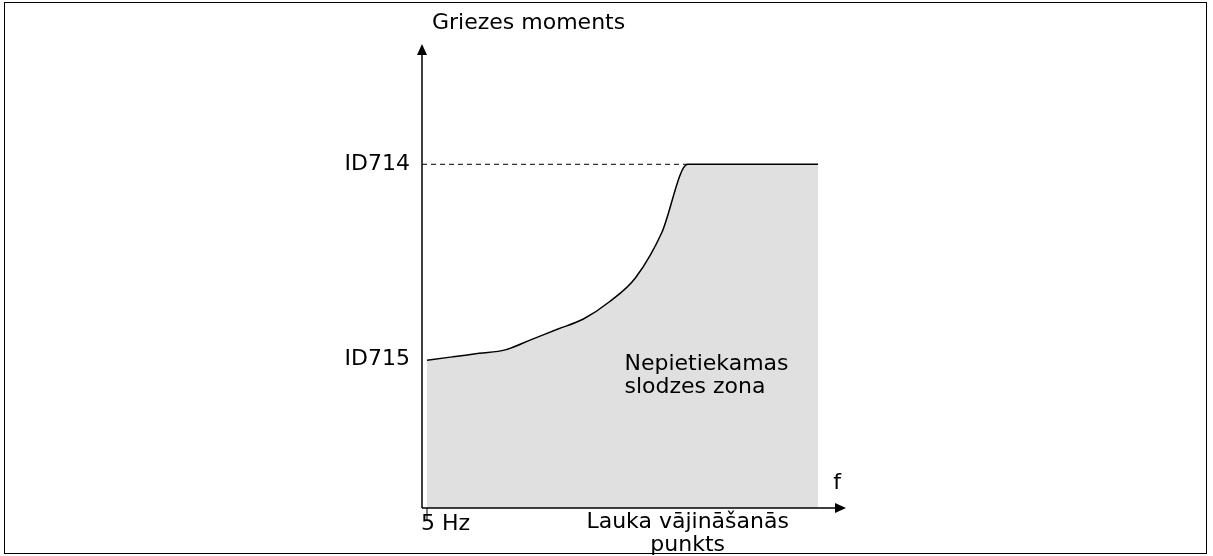 Image resolution: width=1213 pixels, height=556 pixels. Describe the element at coordinates (529, 21) in the screenshot. I see `text: Griezes moments` at that location.